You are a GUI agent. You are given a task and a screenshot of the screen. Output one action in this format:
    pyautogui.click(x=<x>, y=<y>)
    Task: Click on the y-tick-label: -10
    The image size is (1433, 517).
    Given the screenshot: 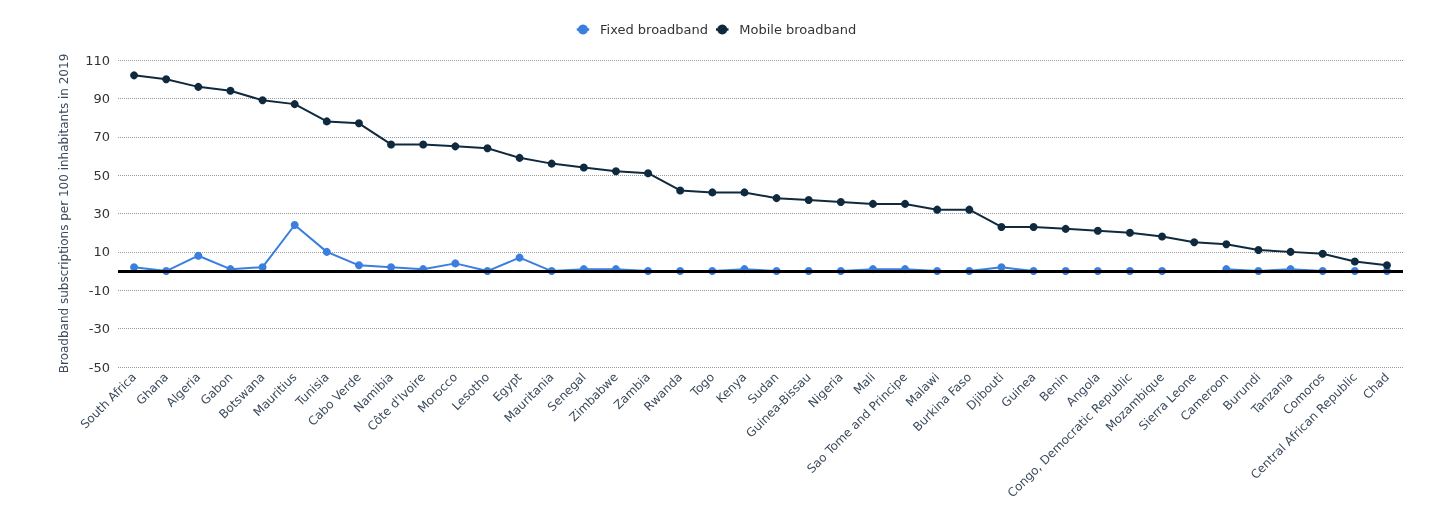 What is the action you would take?
    pyautogui.click(x=99, y=290)
    